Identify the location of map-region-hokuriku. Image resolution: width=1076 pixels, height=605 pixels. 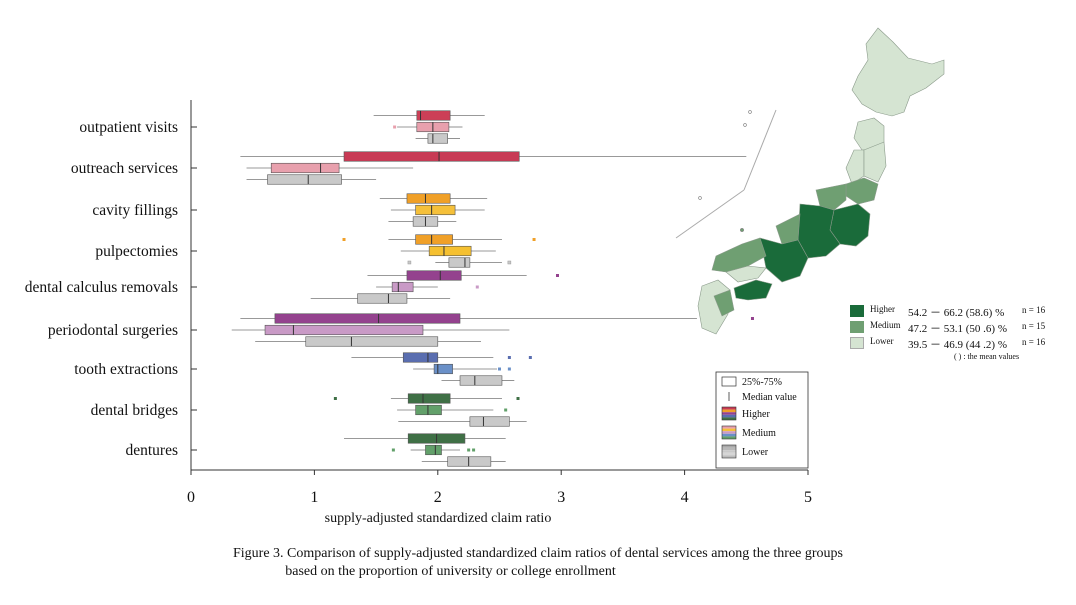
(788, 229).